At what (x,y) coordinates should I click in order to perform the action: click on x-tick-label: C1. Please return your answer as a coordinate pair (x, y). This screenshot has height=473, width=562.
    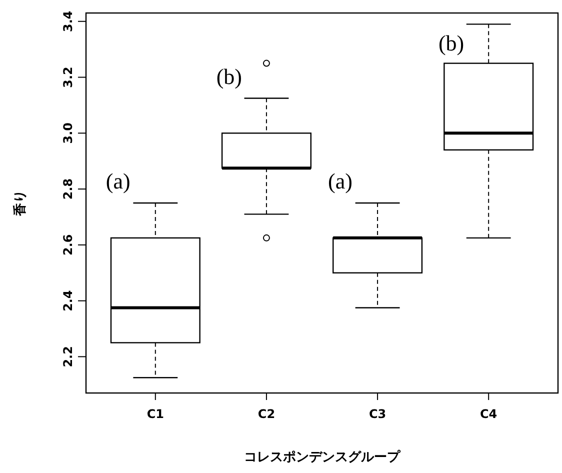
    Looking at the image, I should click on (155, 414).